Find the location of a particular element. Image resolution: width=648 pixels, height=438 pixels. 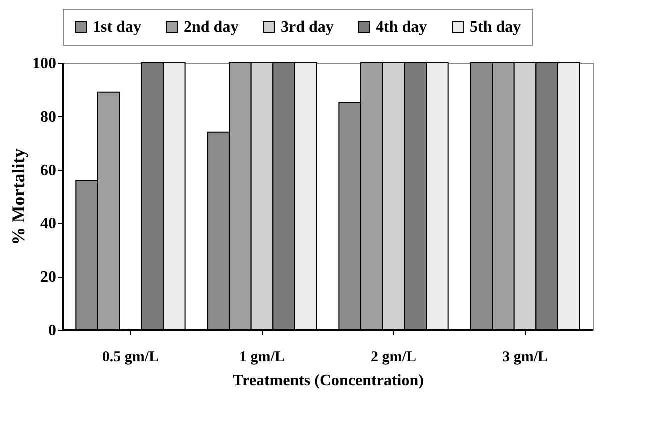

x-tick-label: 0.5 gm/L is located at coordinates (131, 358).